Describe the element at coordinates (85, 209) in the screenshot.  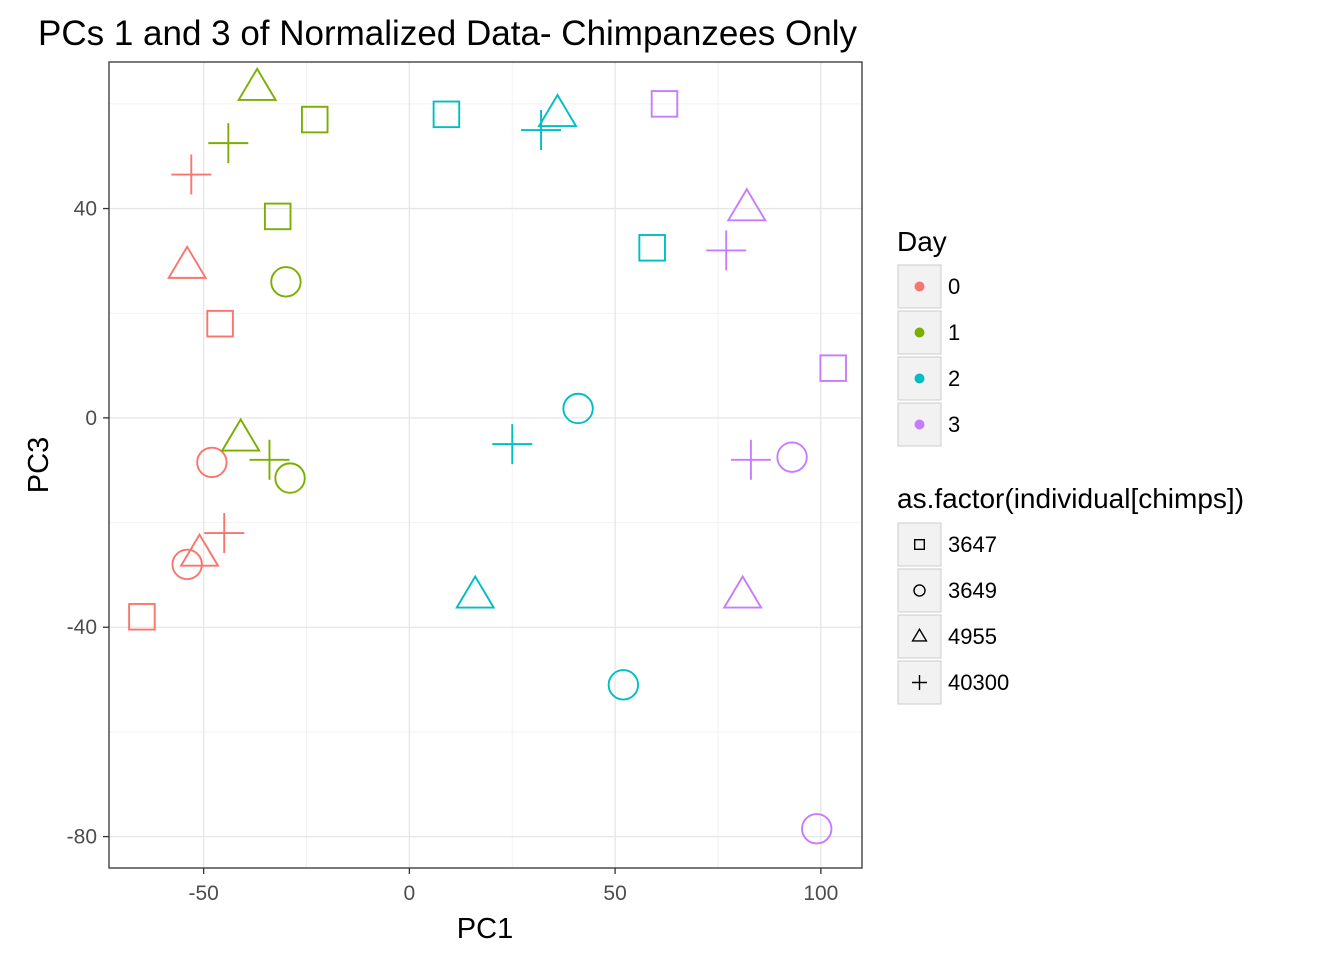
I see `y-tick-label: 40` at that location.